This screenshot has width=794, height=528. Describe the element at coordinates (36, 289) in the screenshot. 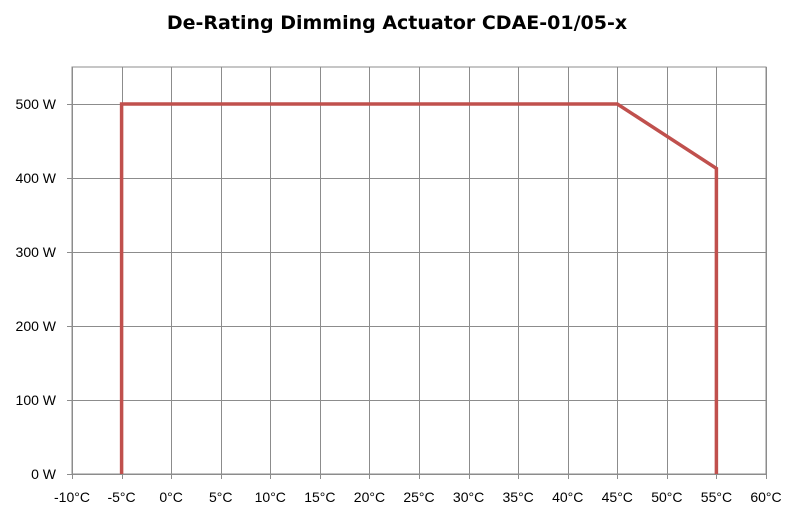

I see `y-axis-tick-labels: 0 W 100 W 200 W 300 W 400 W 500 W` at that location.